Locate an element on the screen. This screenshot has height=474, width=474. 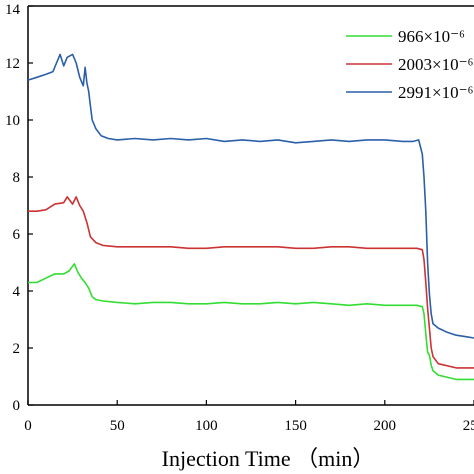
x-tick-label: 250 is located at coordinates (468, 426).